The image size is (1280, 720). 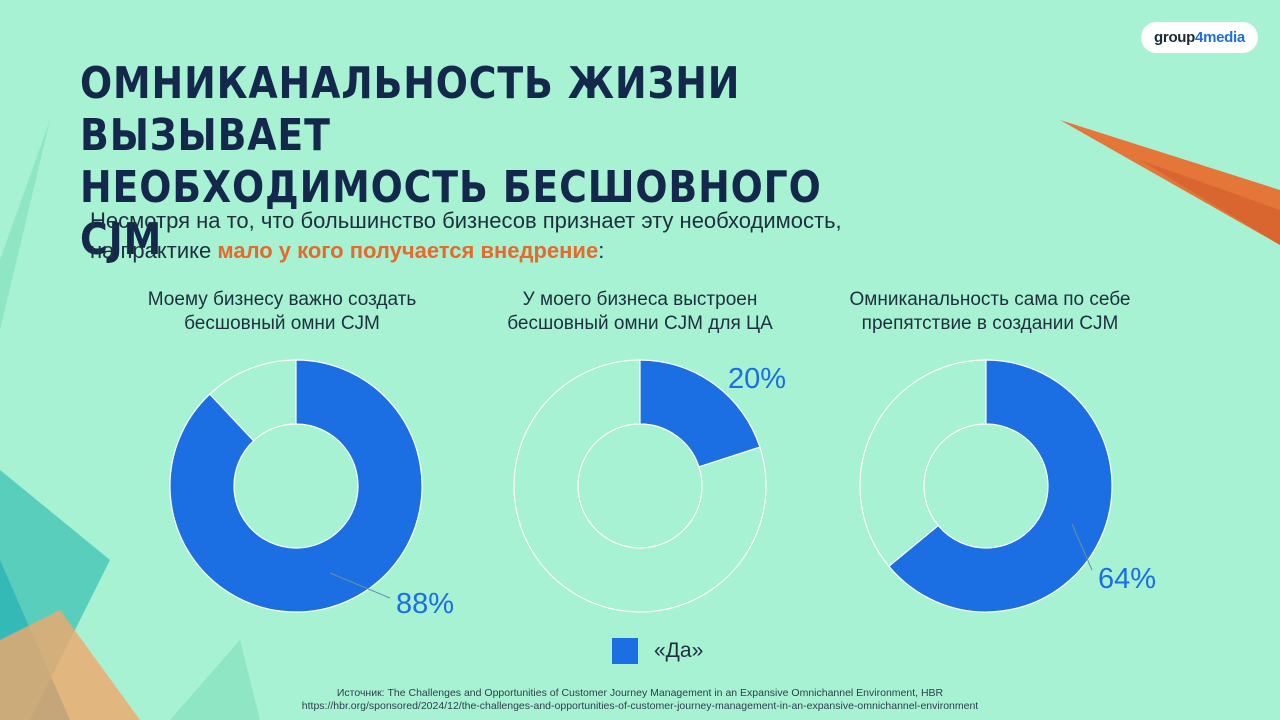 What do you see at coordinates (679, 650) in the screenshot?
I see `legend-label-yes: «Да»` at bounding box center [679, 650].